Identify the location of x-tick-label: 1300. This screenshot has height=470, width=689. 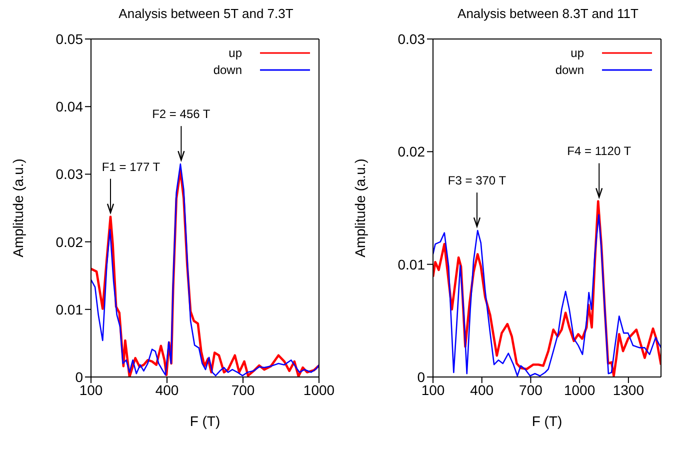
(628, 390).